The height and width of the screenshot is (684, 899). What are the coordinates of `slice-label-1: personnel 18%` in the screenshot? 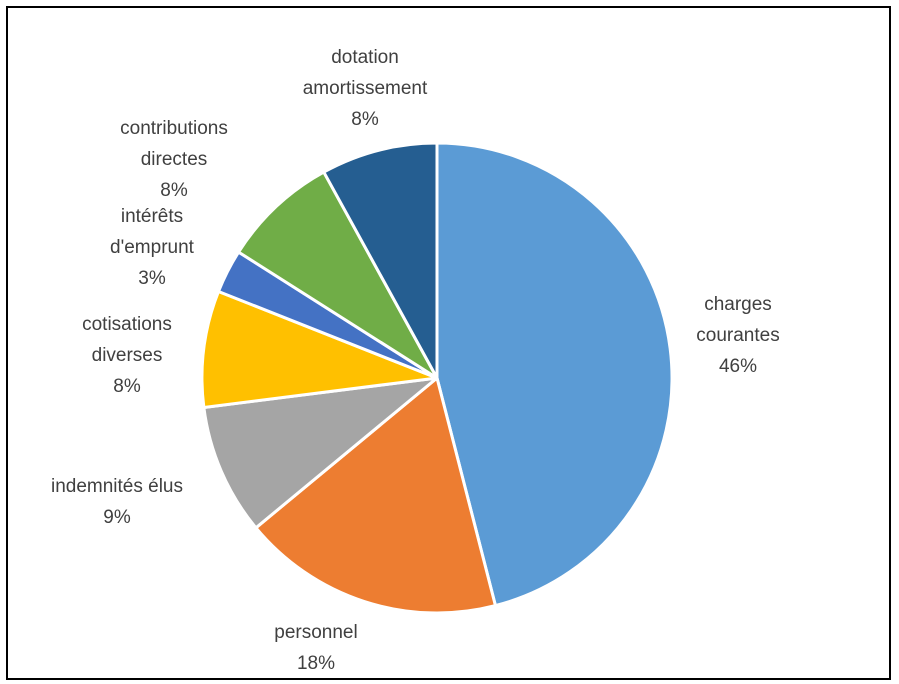 It's located at (315, 648).